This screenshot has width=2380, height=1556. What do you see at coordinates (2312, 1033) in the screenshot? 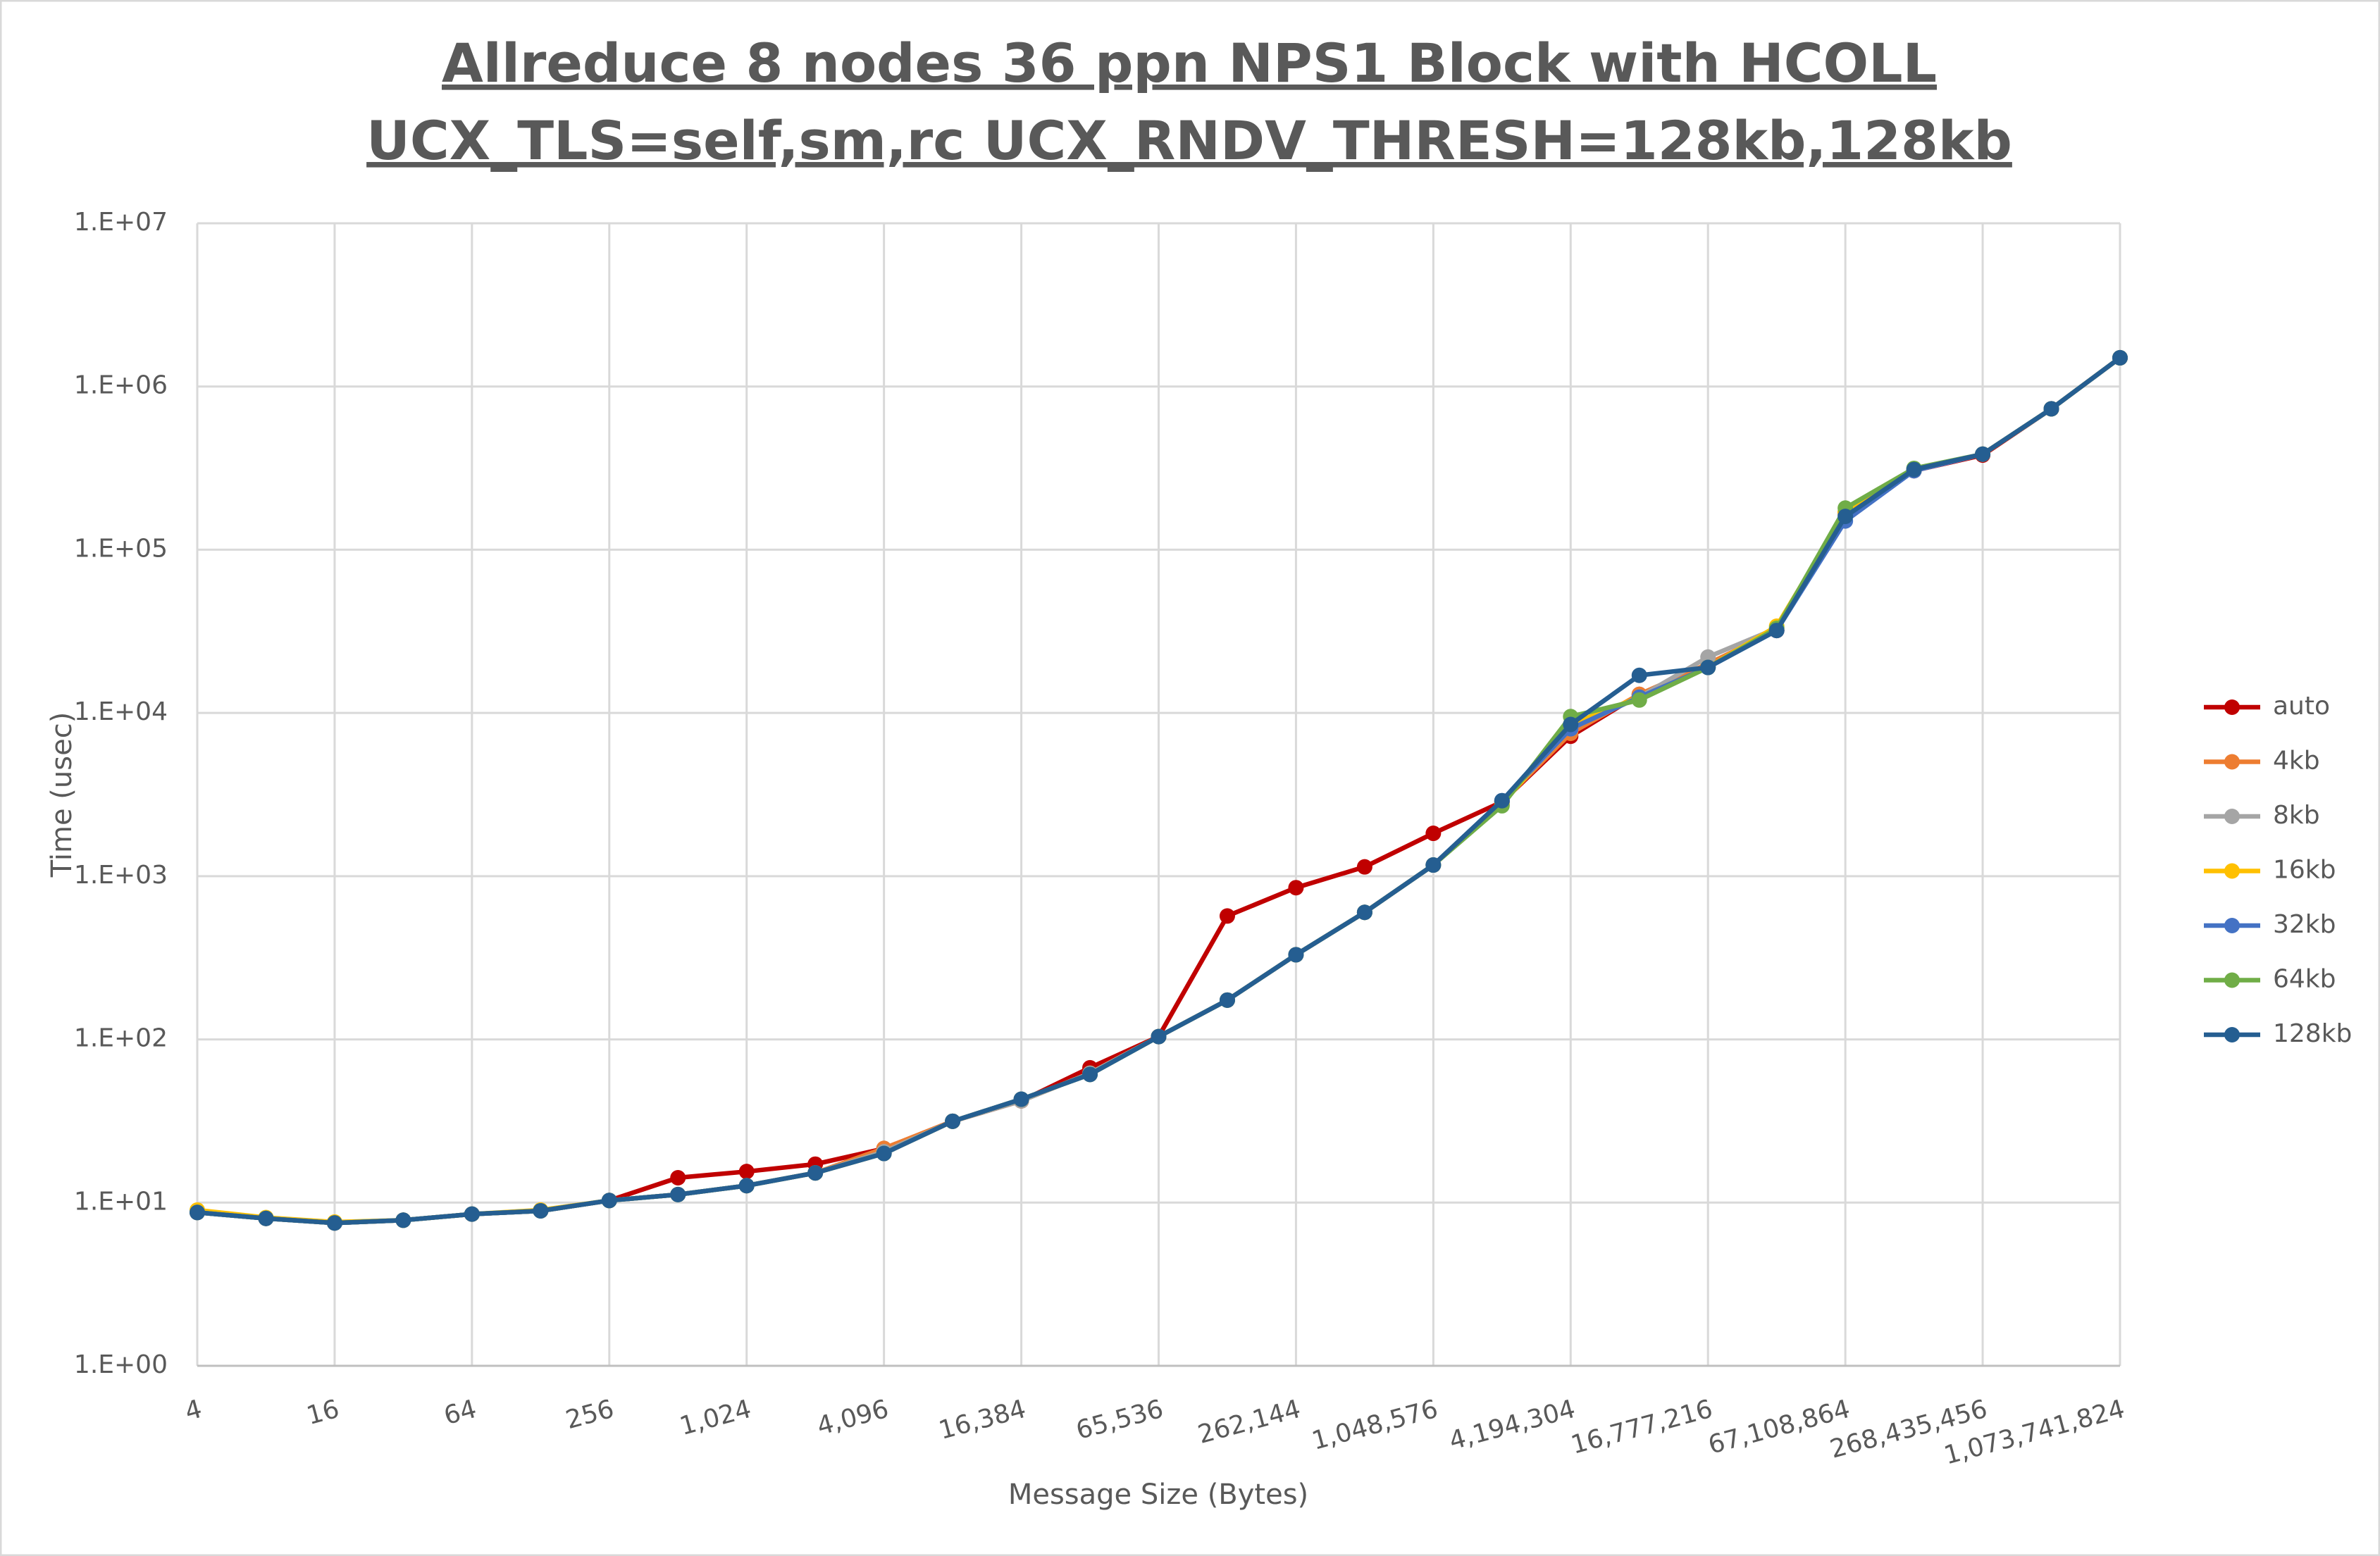
I see `legend-label: 128kb` at bounding box center [2312, 1033].